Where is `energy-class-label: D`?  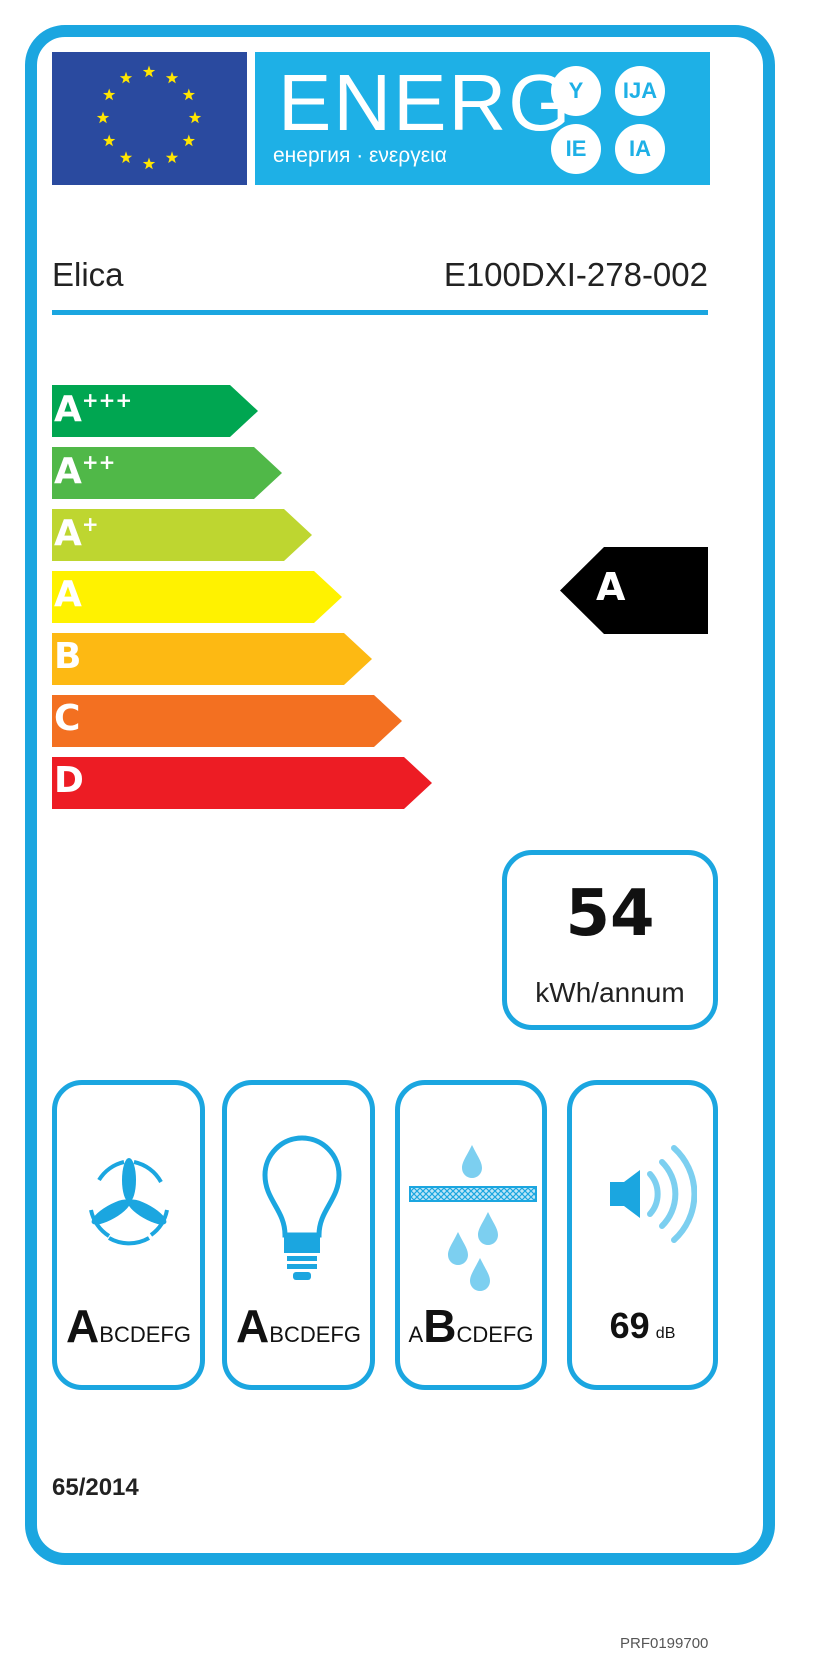 energy-class-label: D is located at coordinates (69, 780).